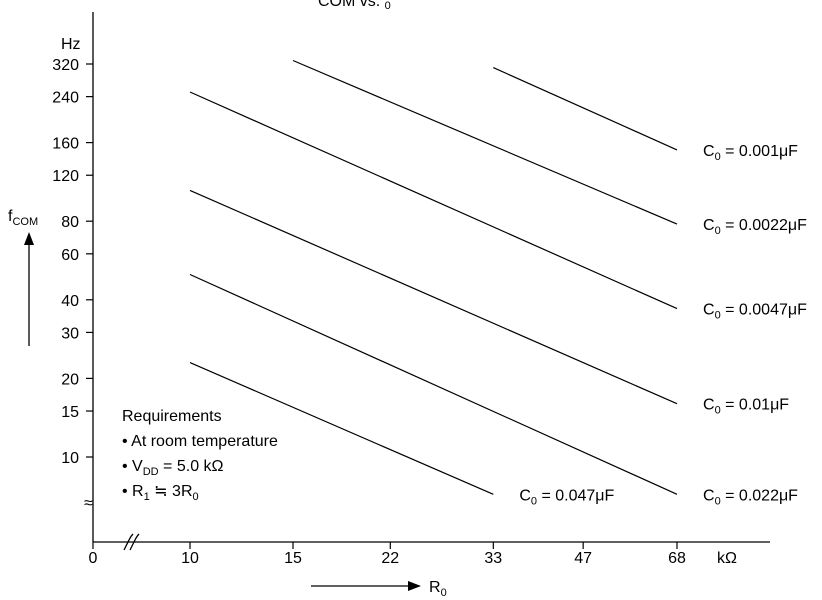  What do you see at coordinates (727, 558) in the screenshot?
I see `x-unit-label: kΩ` at bounding box center [727, 558].